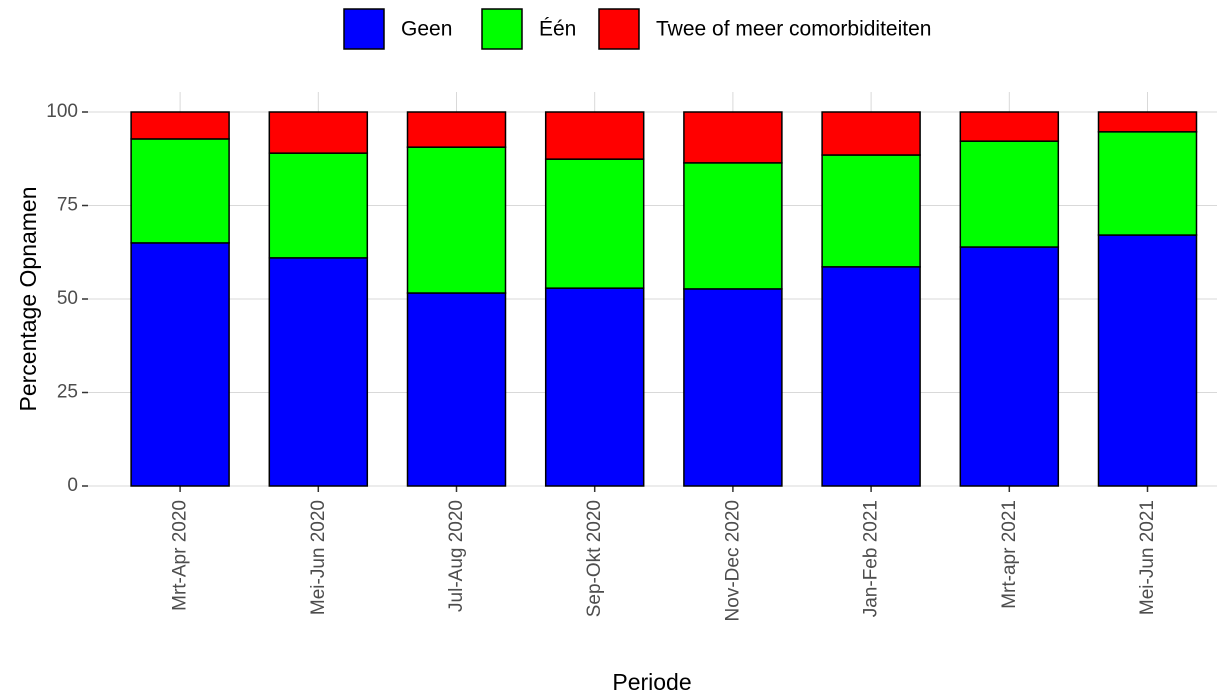 The image size is (1225, 698). What do you see at coordinates (1147, 557) in the screenshot?
I see `x-tick-label: Mei-Jun 2021` at bounding box center [1147, 557].